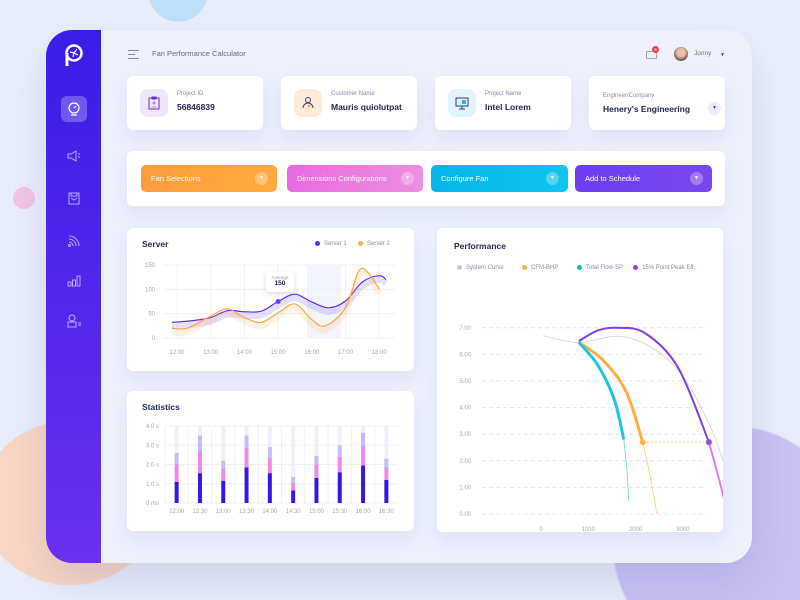 The width and height of the screenshot is (800, 600). What do you see at coordinates (499, 178) in the screenshot?
I see `configure-fan-button: Configure Fan ▼` at bounding box center [499, 178].